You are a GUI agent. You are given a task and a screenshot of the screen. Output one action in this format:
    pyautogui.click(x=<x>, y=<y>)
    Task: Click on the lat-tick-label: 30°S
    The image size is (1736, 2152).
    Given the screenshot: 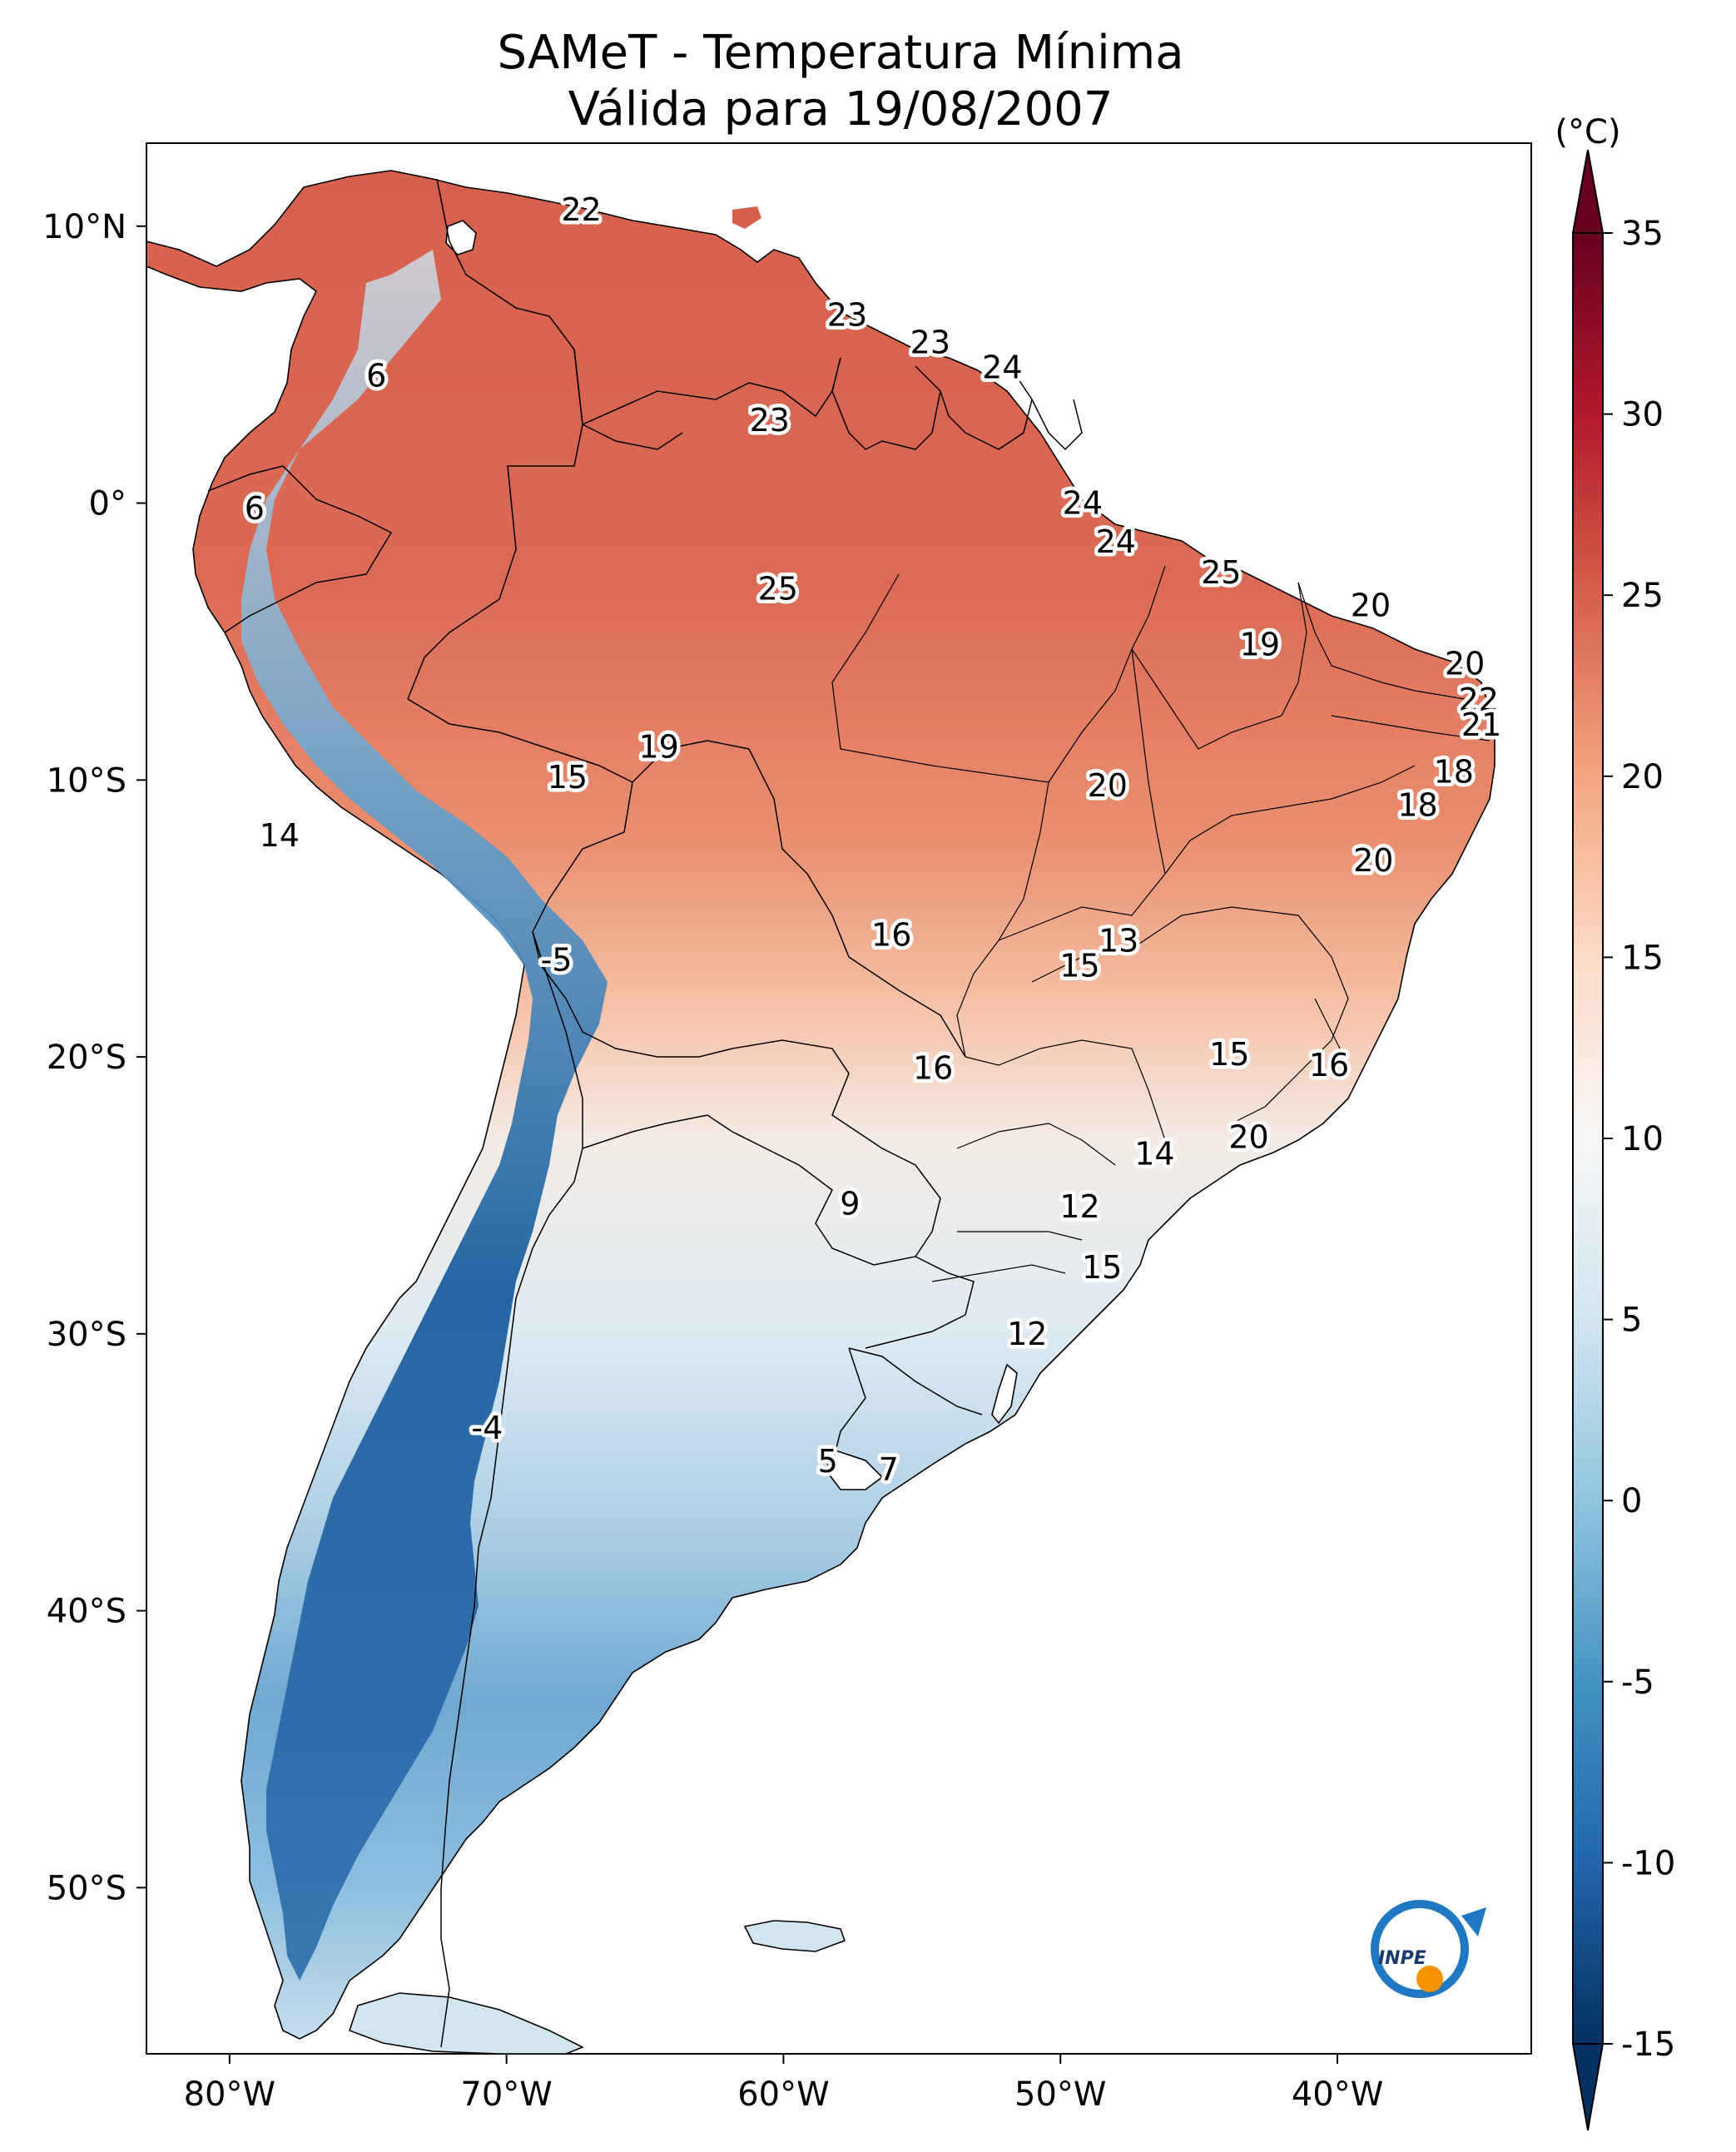 What is the action you would take?
    pyautogui.click(x=86, y=1335)
    